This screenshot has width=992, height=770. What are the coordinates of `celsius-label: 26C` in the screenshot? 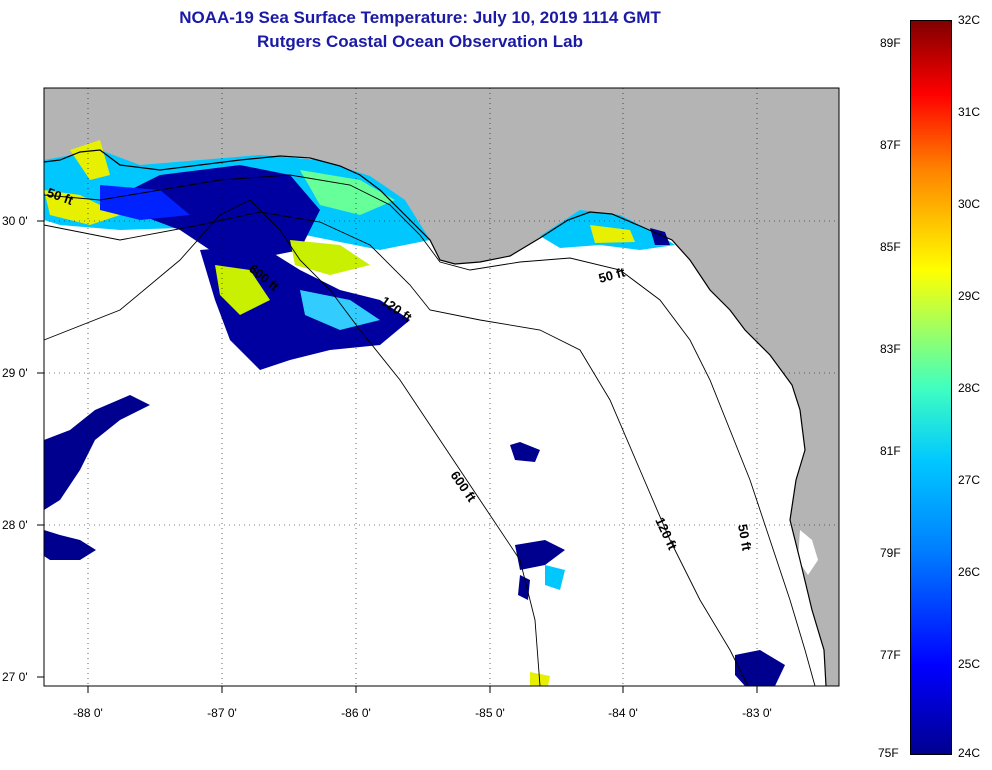 It's located at (969, 572).